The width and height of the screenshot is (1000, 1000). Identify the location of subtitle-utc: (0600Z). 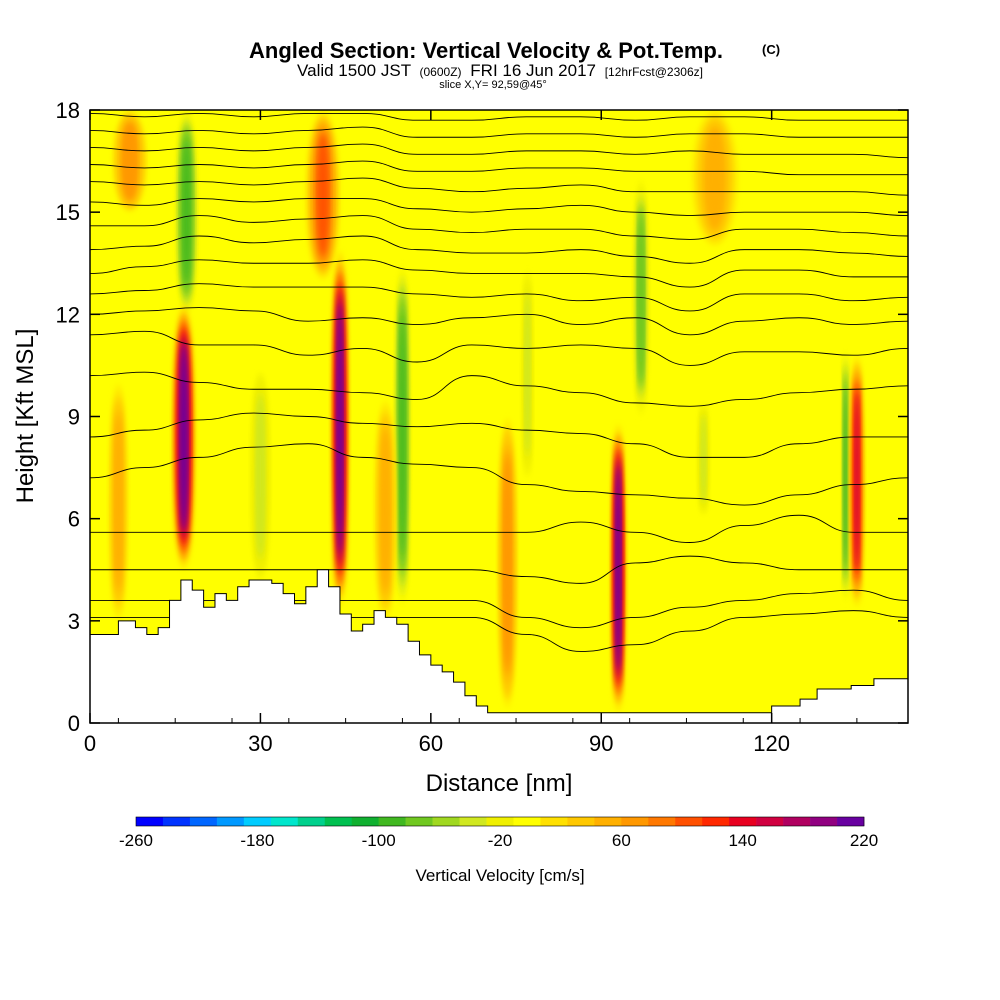
(441, 72).